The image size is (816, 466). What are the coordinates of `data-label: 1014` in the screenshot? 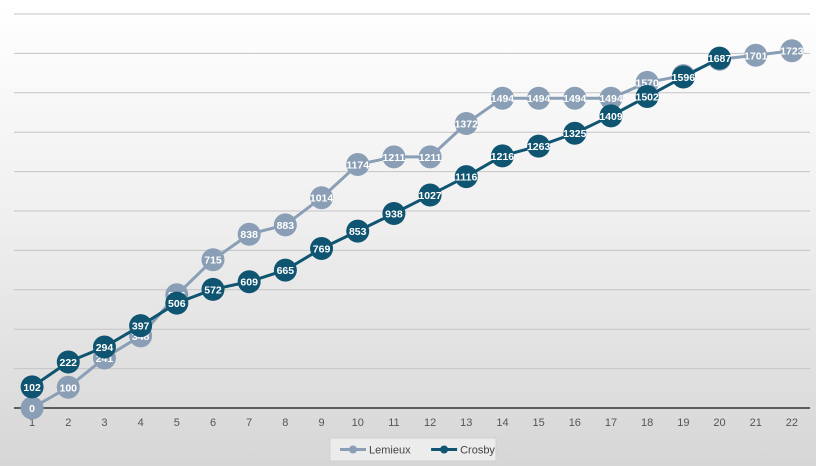 It's located at (322, 199).